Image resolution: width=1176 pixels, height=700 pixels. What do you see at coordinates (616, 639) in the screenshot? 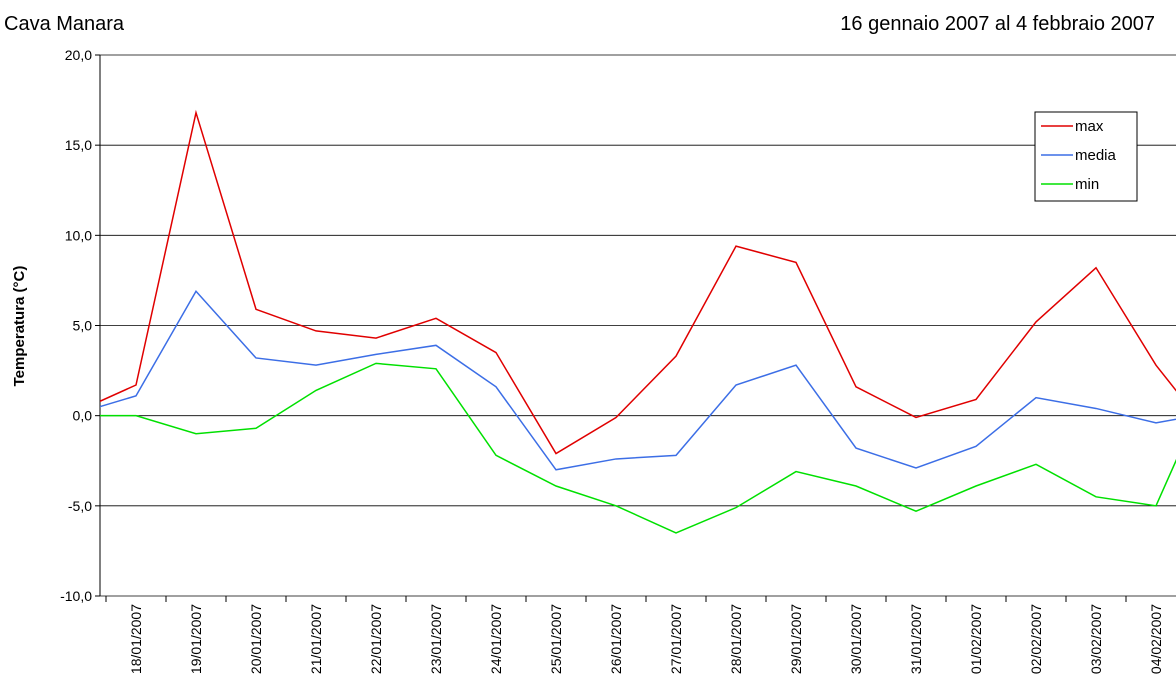
I see `x-tick-label: 26/01/2007` at bounding box center [616, 639].